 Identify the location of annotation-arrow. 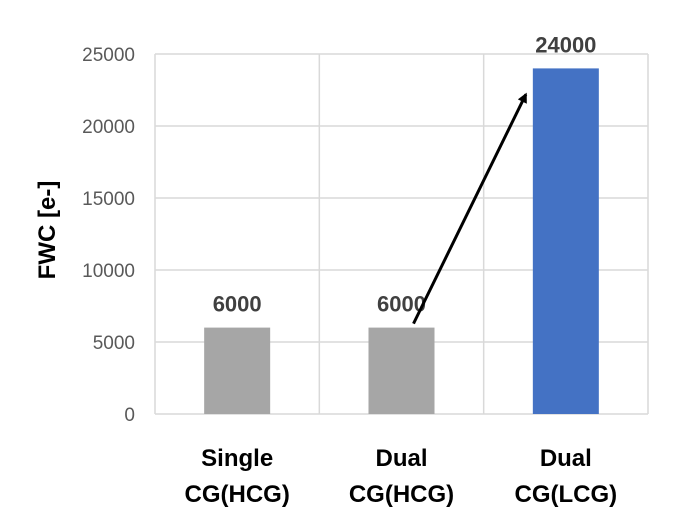
(470, 208).